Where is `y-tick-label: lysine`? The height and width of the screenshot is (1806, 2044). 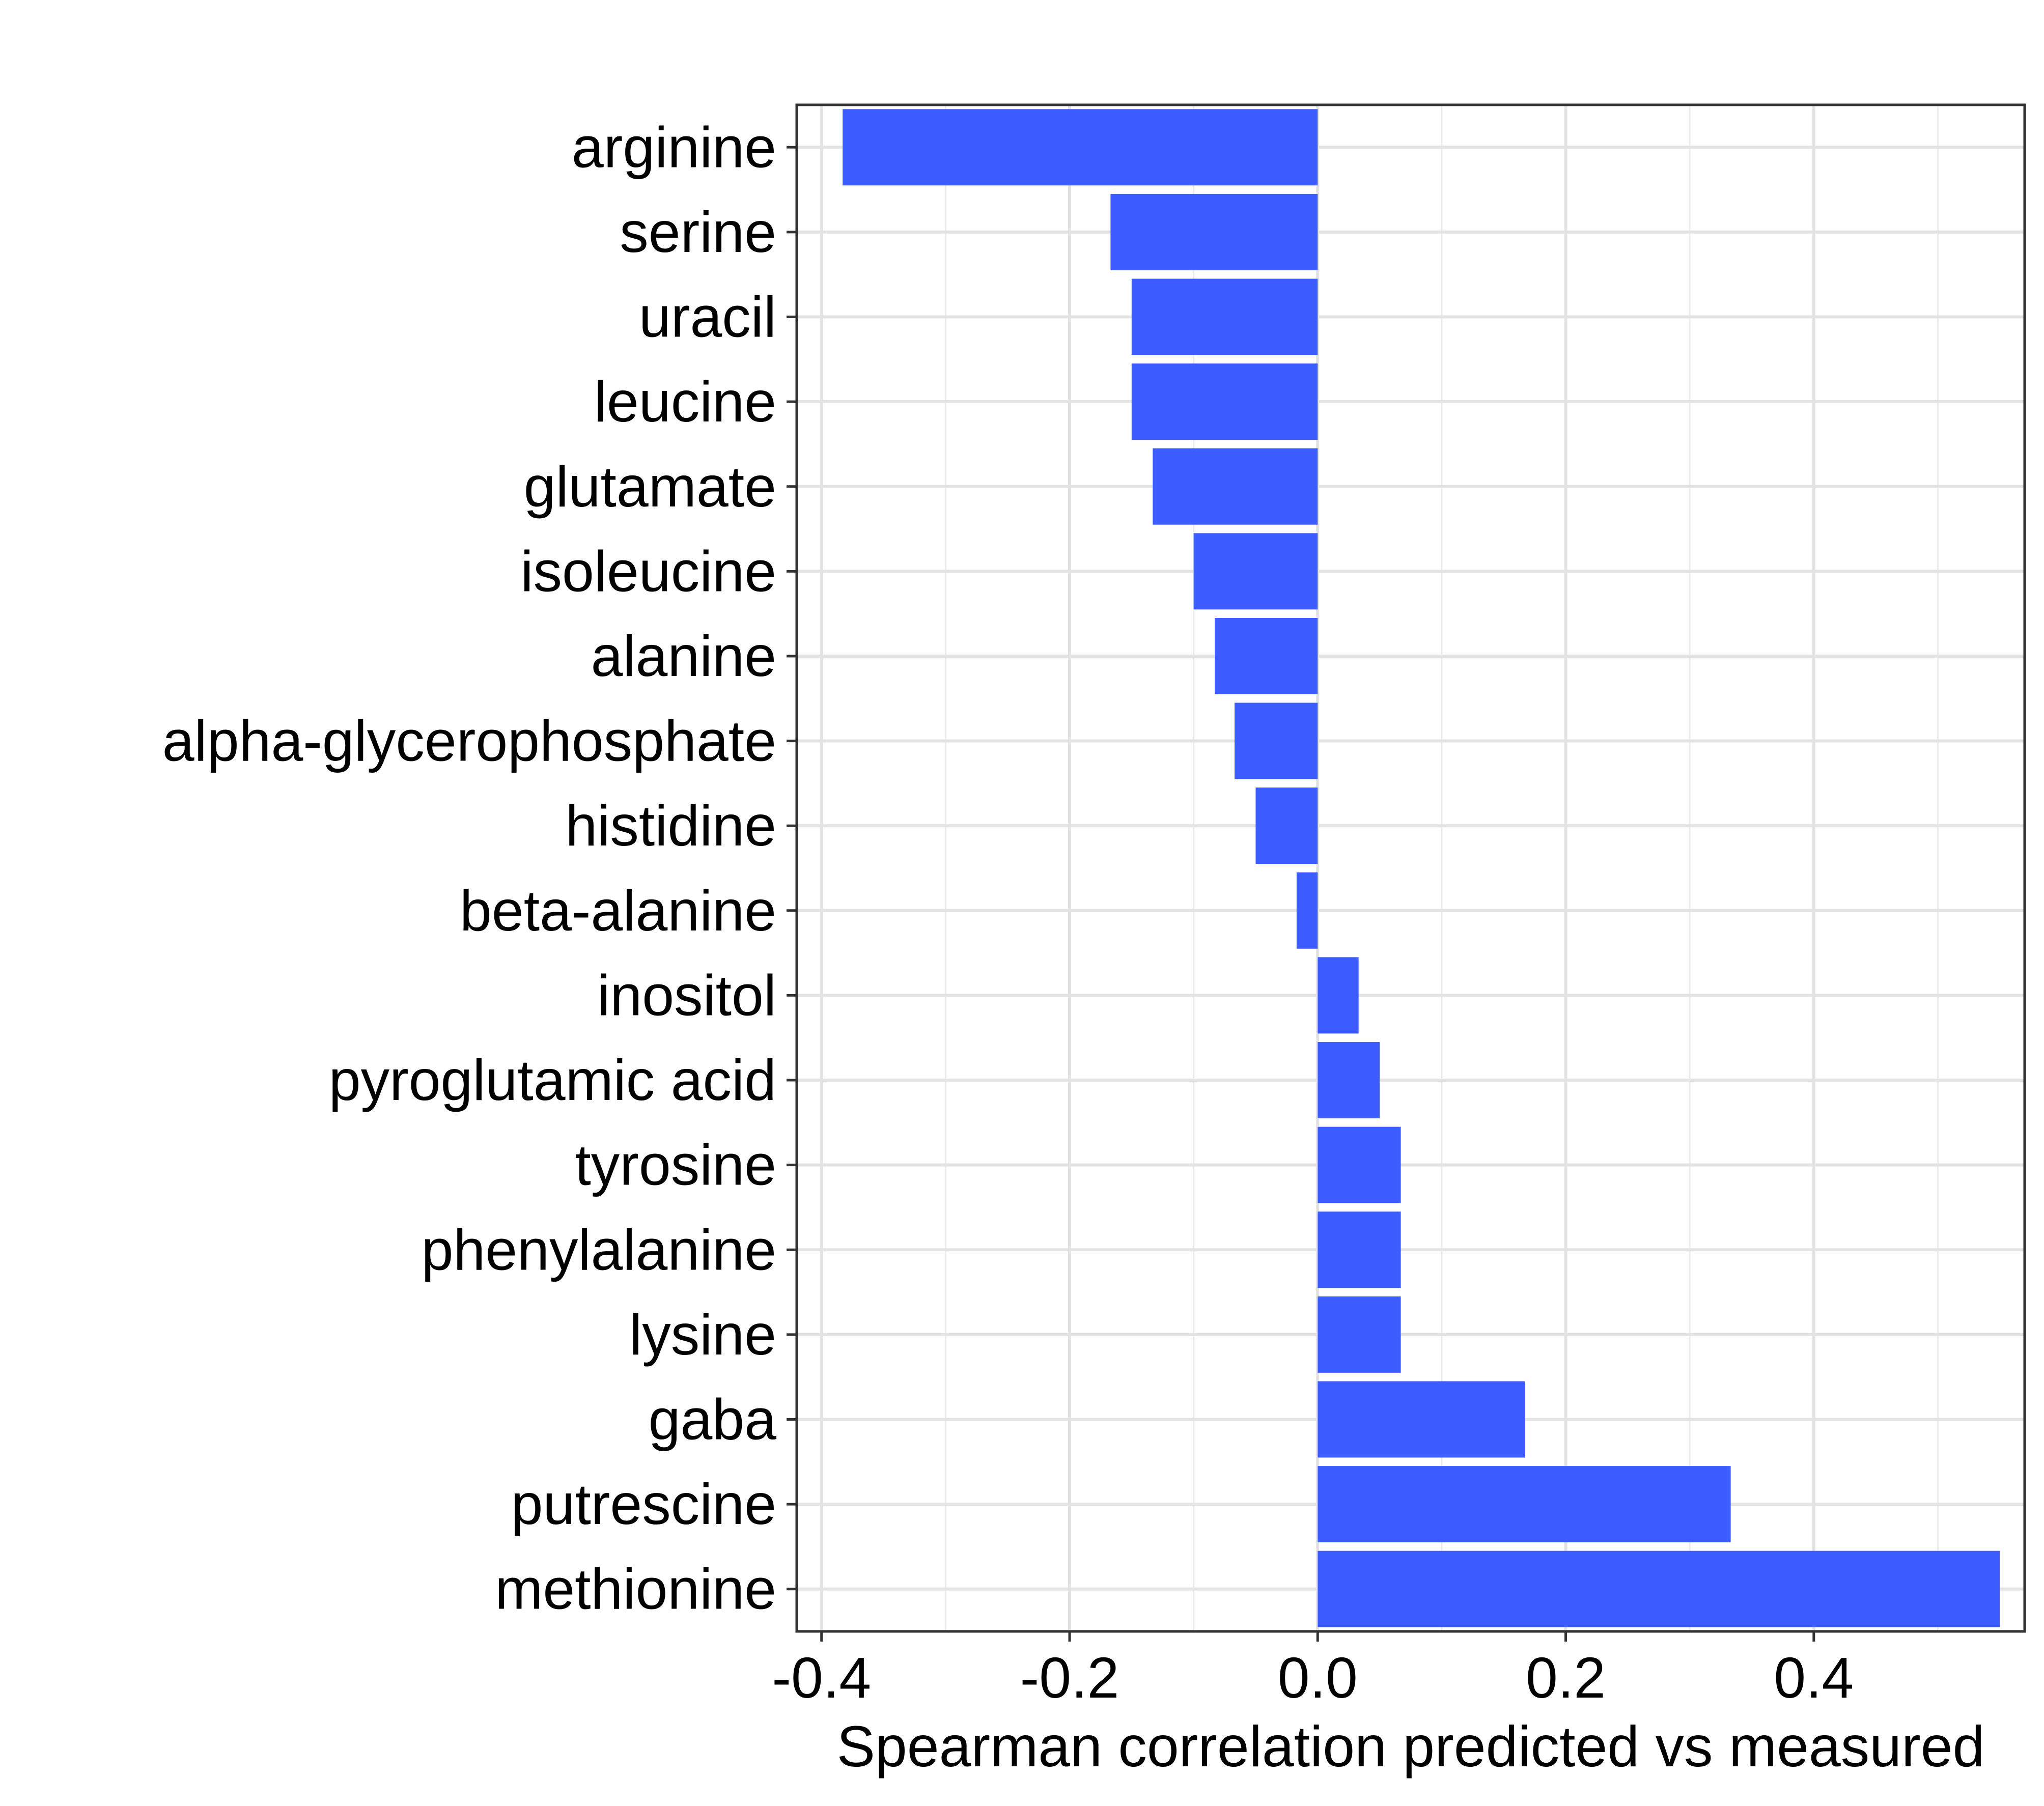 y-tick-label: lysine is located at coordinates (702, 1335).